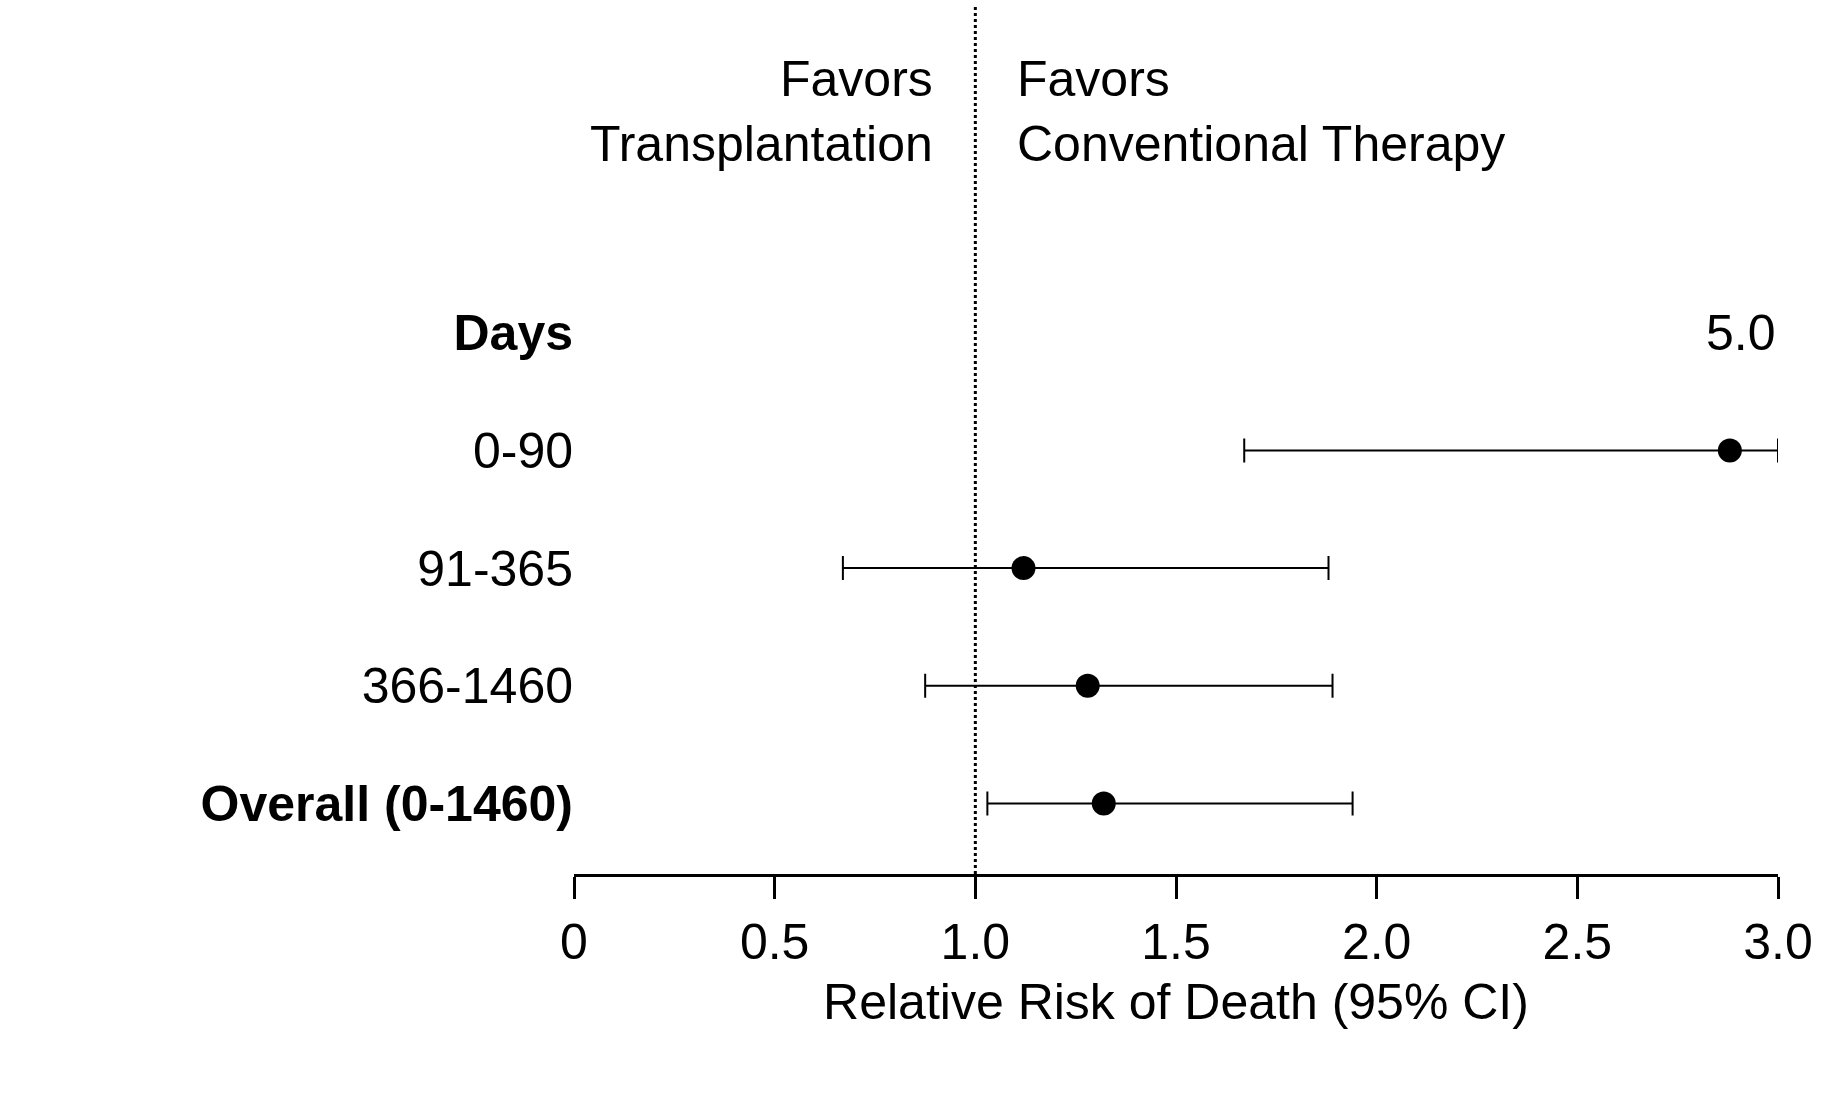 This screenshot has width=1843, height=1095. What do you see at coordinates (513, 333) in the screenshot?
I see `y-tick-label: Days` at bounding box center [513, 333].